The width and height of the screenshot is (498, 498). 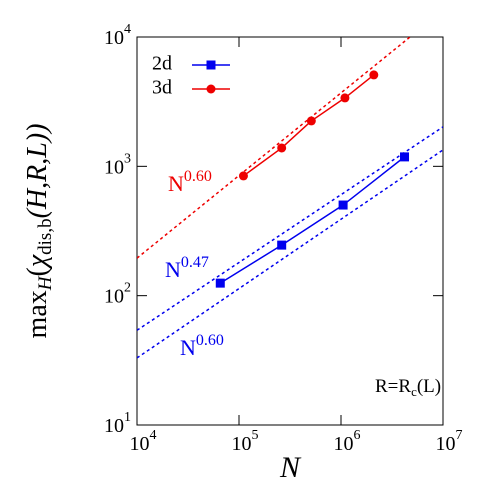 What do you see at coordinates (45, 236) in the screenshot?
I see `y-label-part: dis,b` at bounding box center [45, 236].